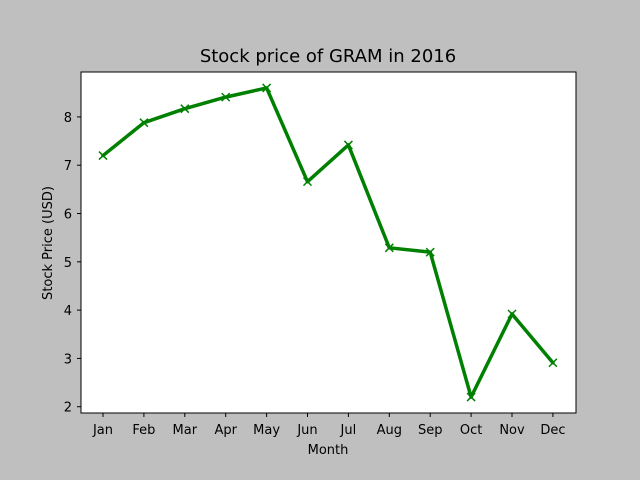  Describe the element at coordinates (143, 430) in the screenshot. I see `x-tick-label-feb: Feb` at that location.